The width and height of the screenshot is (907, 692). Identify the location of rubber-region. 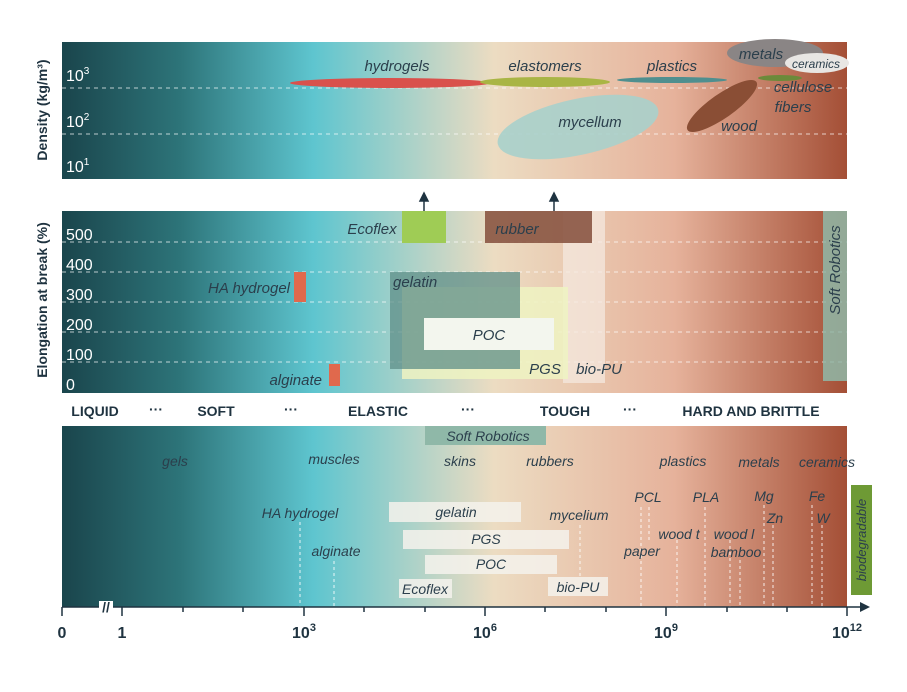
(538, 227).